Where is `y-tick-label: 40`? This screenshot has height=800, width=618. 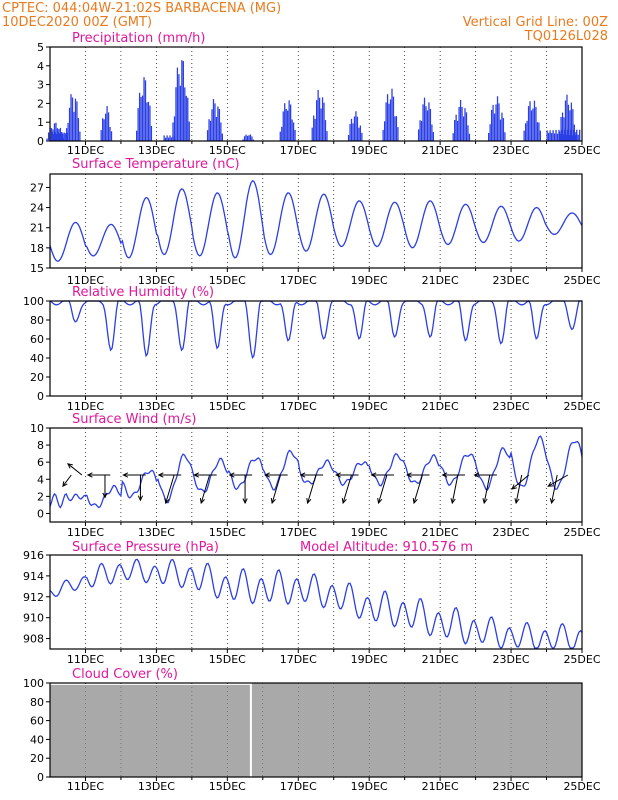 y-tick-label: 40 is located at coordinates (37, 358).